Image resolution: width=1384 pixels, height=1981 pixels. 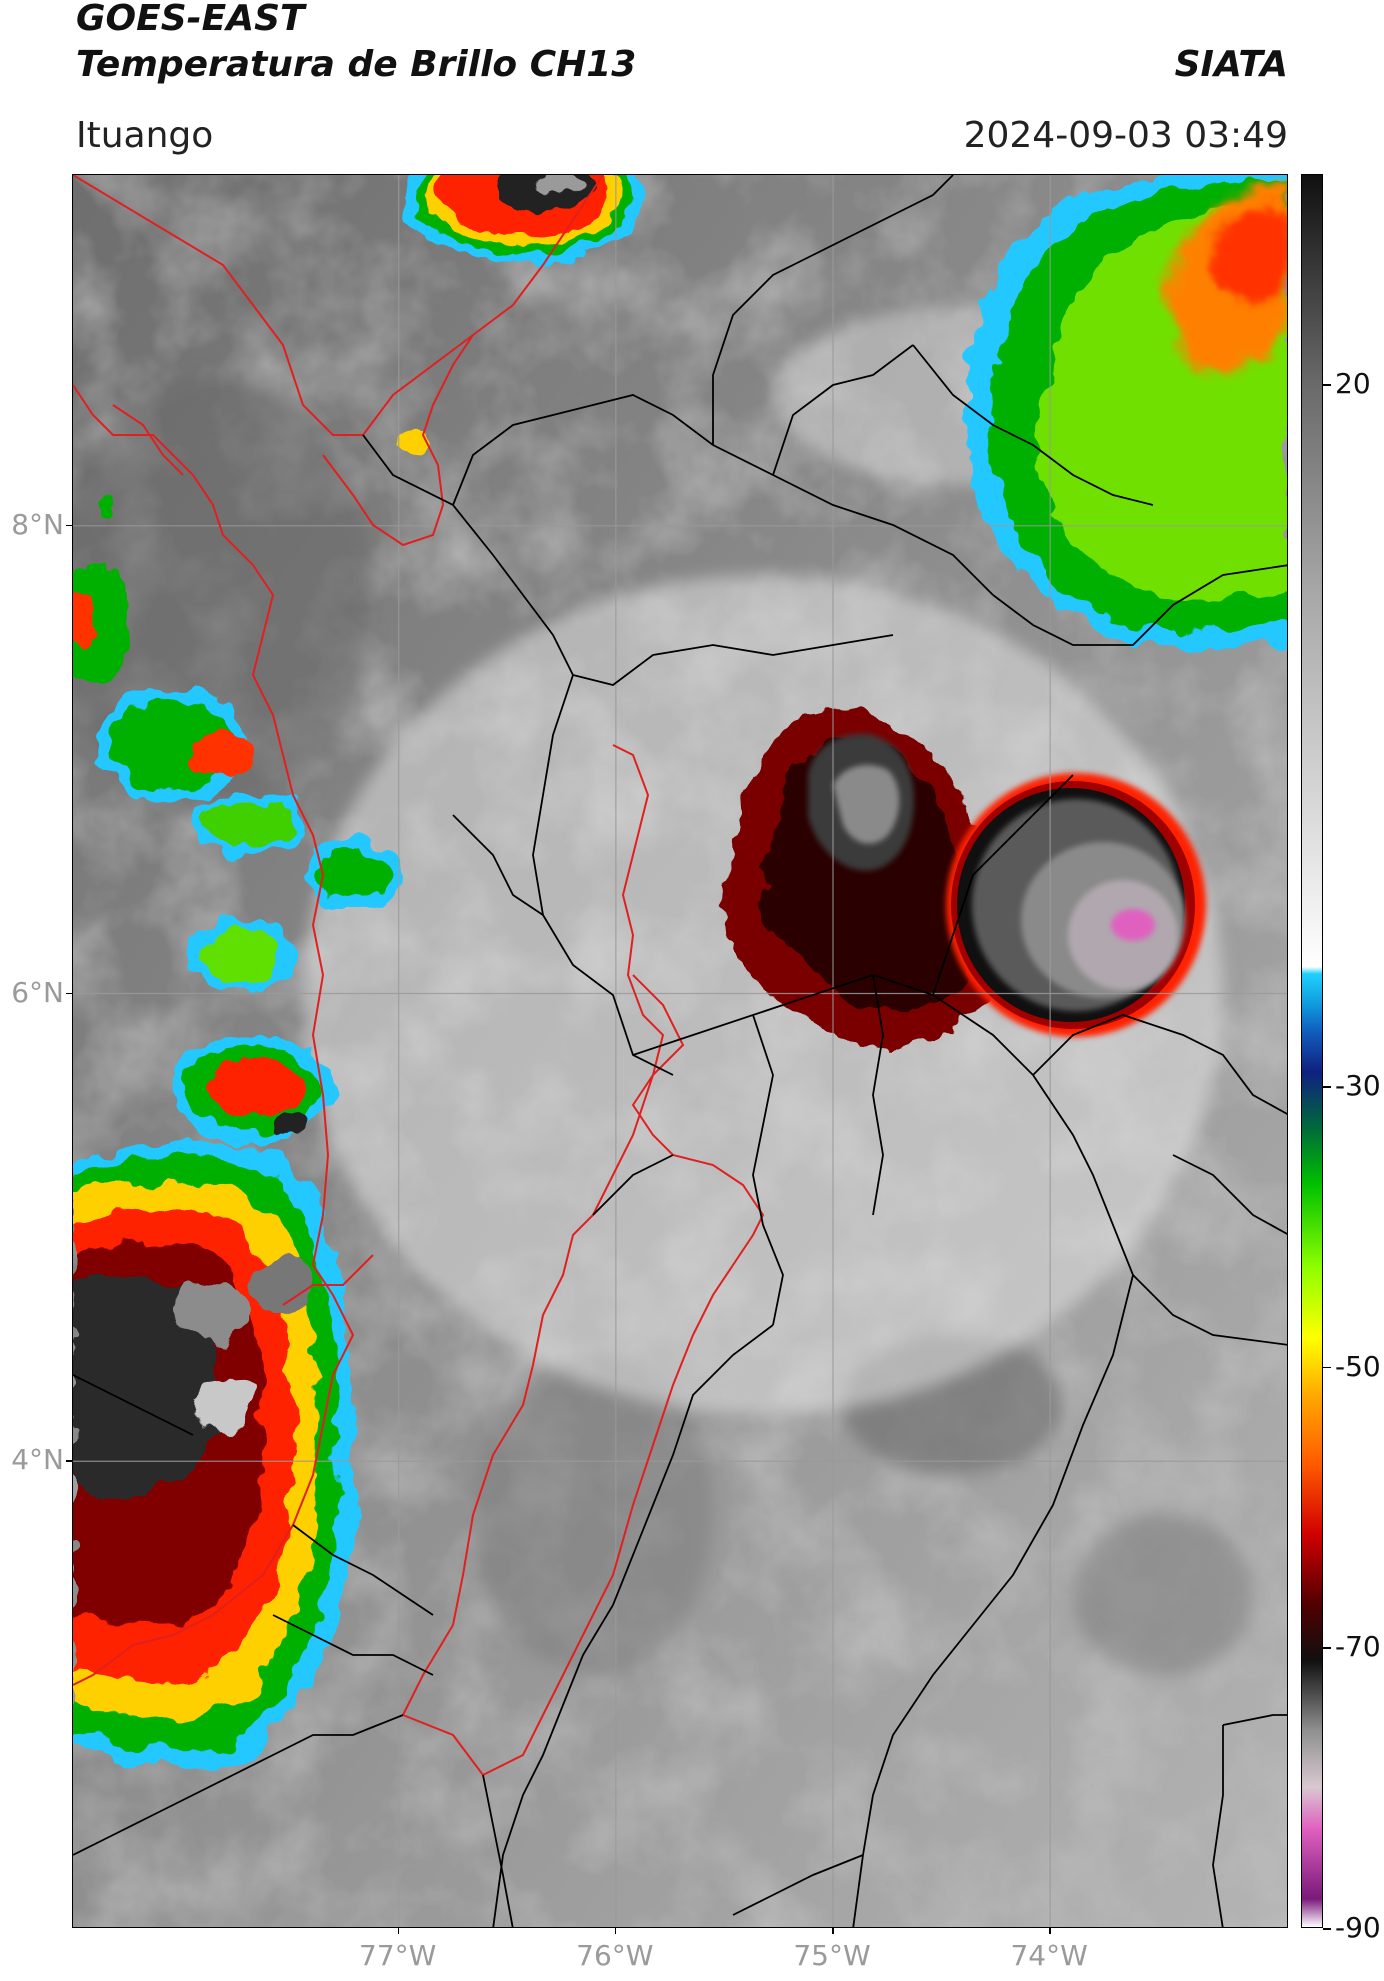 I want to click on colorbar-tick-label: -50, so click(x=1358, y=1366).